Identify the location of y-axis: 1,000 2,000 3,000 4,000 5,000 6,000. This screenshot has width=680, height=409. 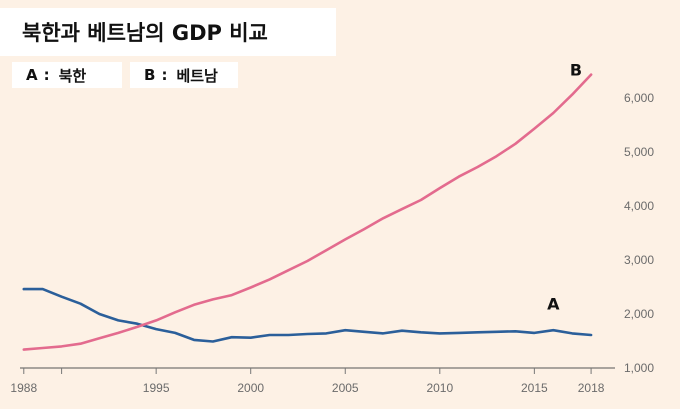
(639, 233).